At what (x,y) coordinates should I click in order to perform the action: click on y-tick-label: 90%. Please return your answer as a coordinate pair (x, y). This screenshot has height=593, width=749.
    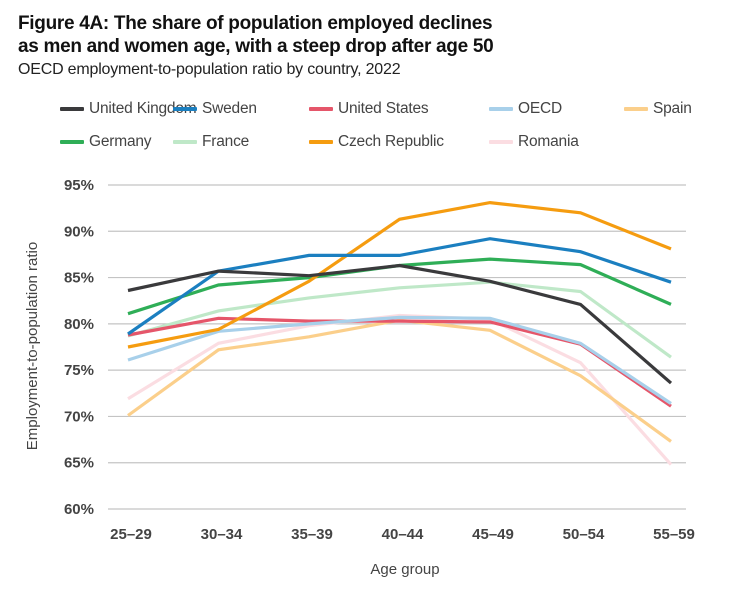
    Looking at the image, I should click on (79, 231).